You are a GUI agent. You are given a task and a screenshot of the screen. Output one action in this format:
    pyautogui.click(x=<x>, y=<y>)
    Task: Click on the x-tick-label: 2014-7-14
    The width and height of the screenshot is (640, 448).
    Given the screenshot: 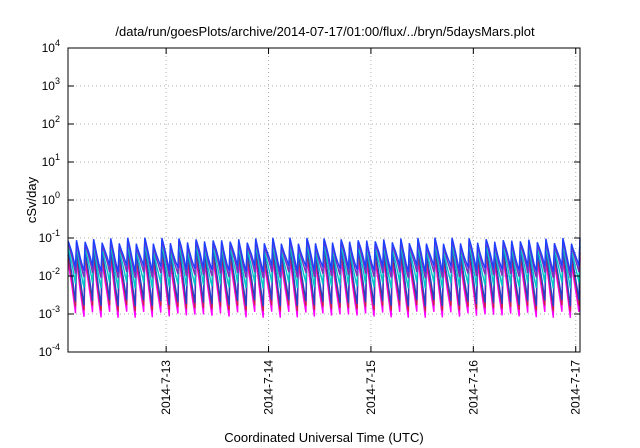 What is the action you would take?
    pyautogui.click(x=269, y=387)
    